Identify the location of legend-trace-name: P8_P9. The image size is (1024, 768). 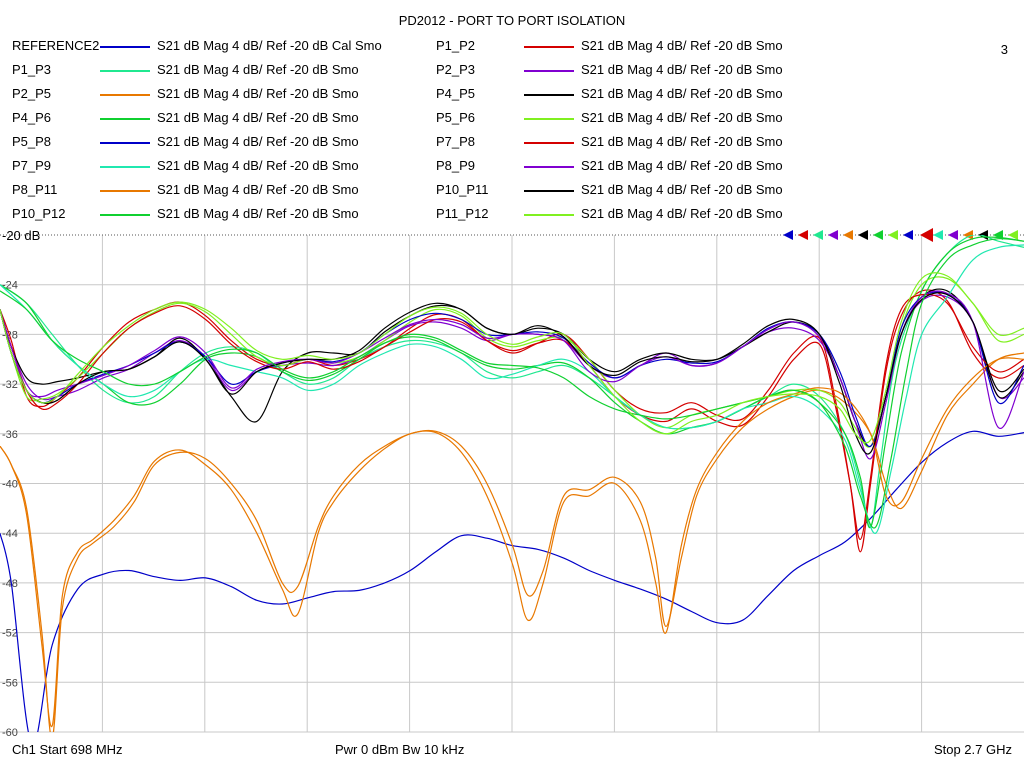
(456, 165).